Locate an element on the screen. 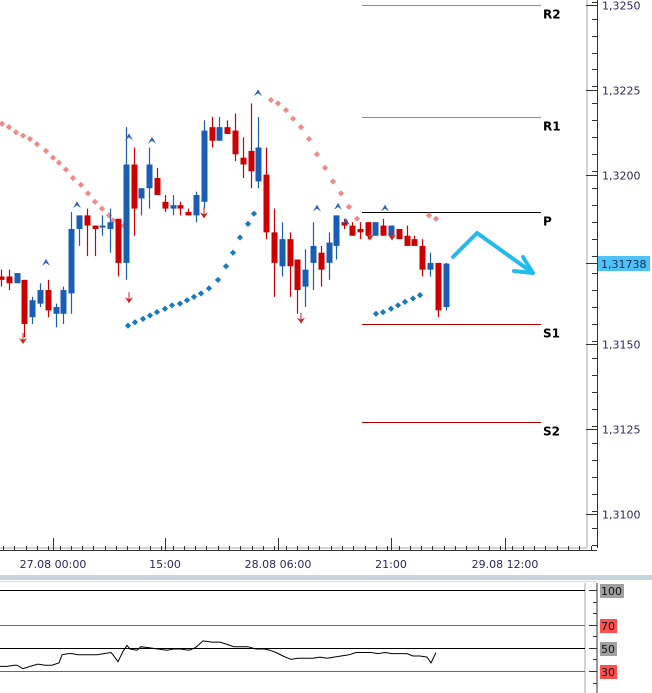  svg-text: 50 is located at coordinates (608, 649).